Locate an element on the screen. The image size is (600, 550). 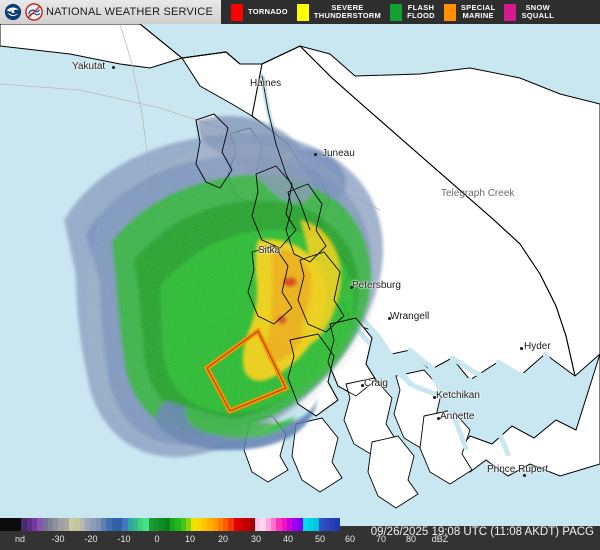
city-label-annette: Annette is located at coordinates (457, 416).